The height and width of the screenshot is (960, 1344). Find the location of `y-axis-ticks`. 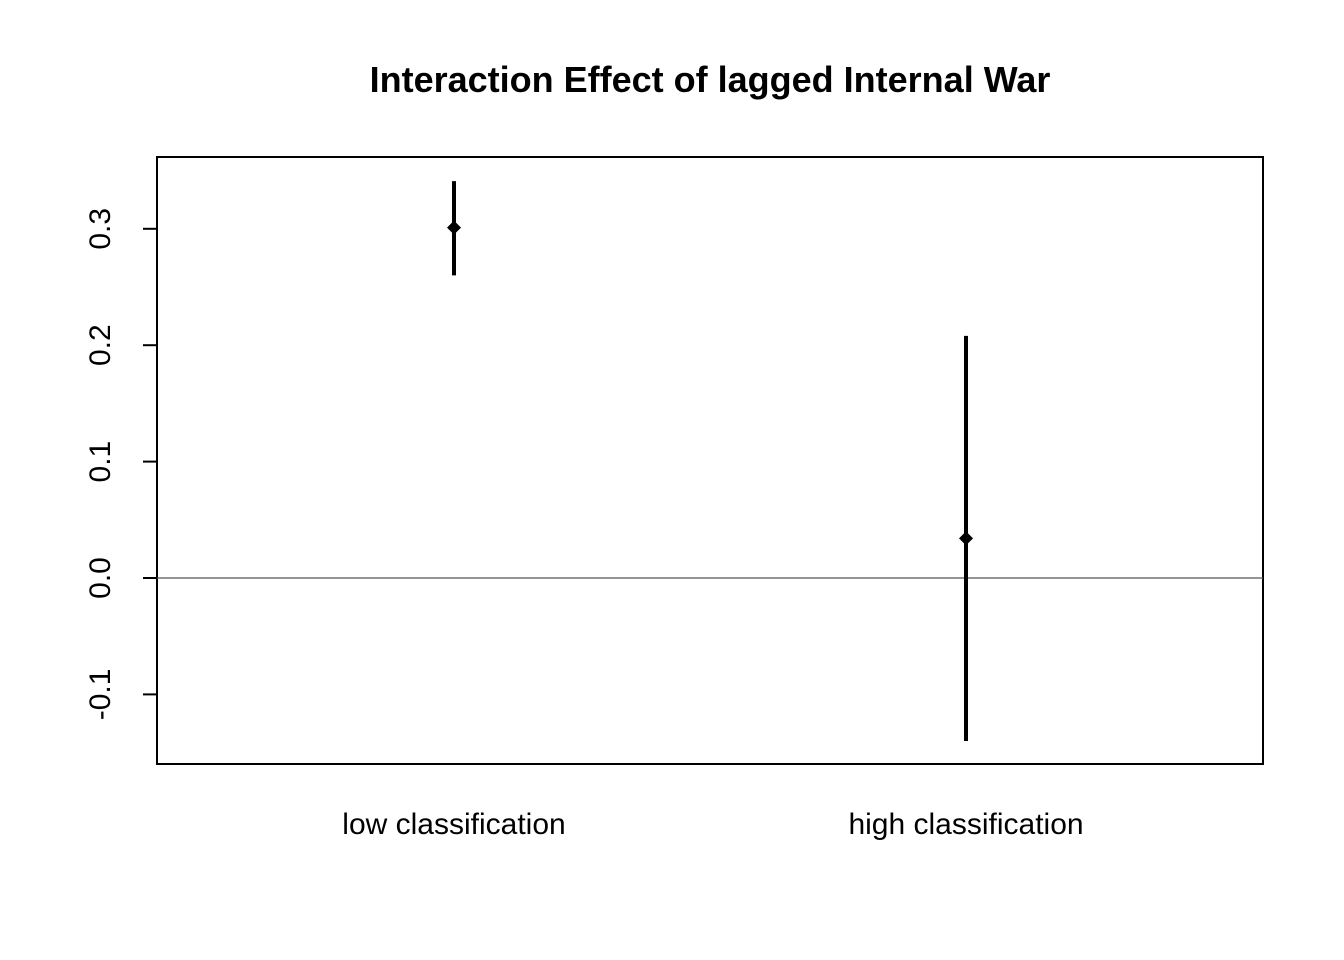

y-axis-ticks is located at coordinates (150, 461).